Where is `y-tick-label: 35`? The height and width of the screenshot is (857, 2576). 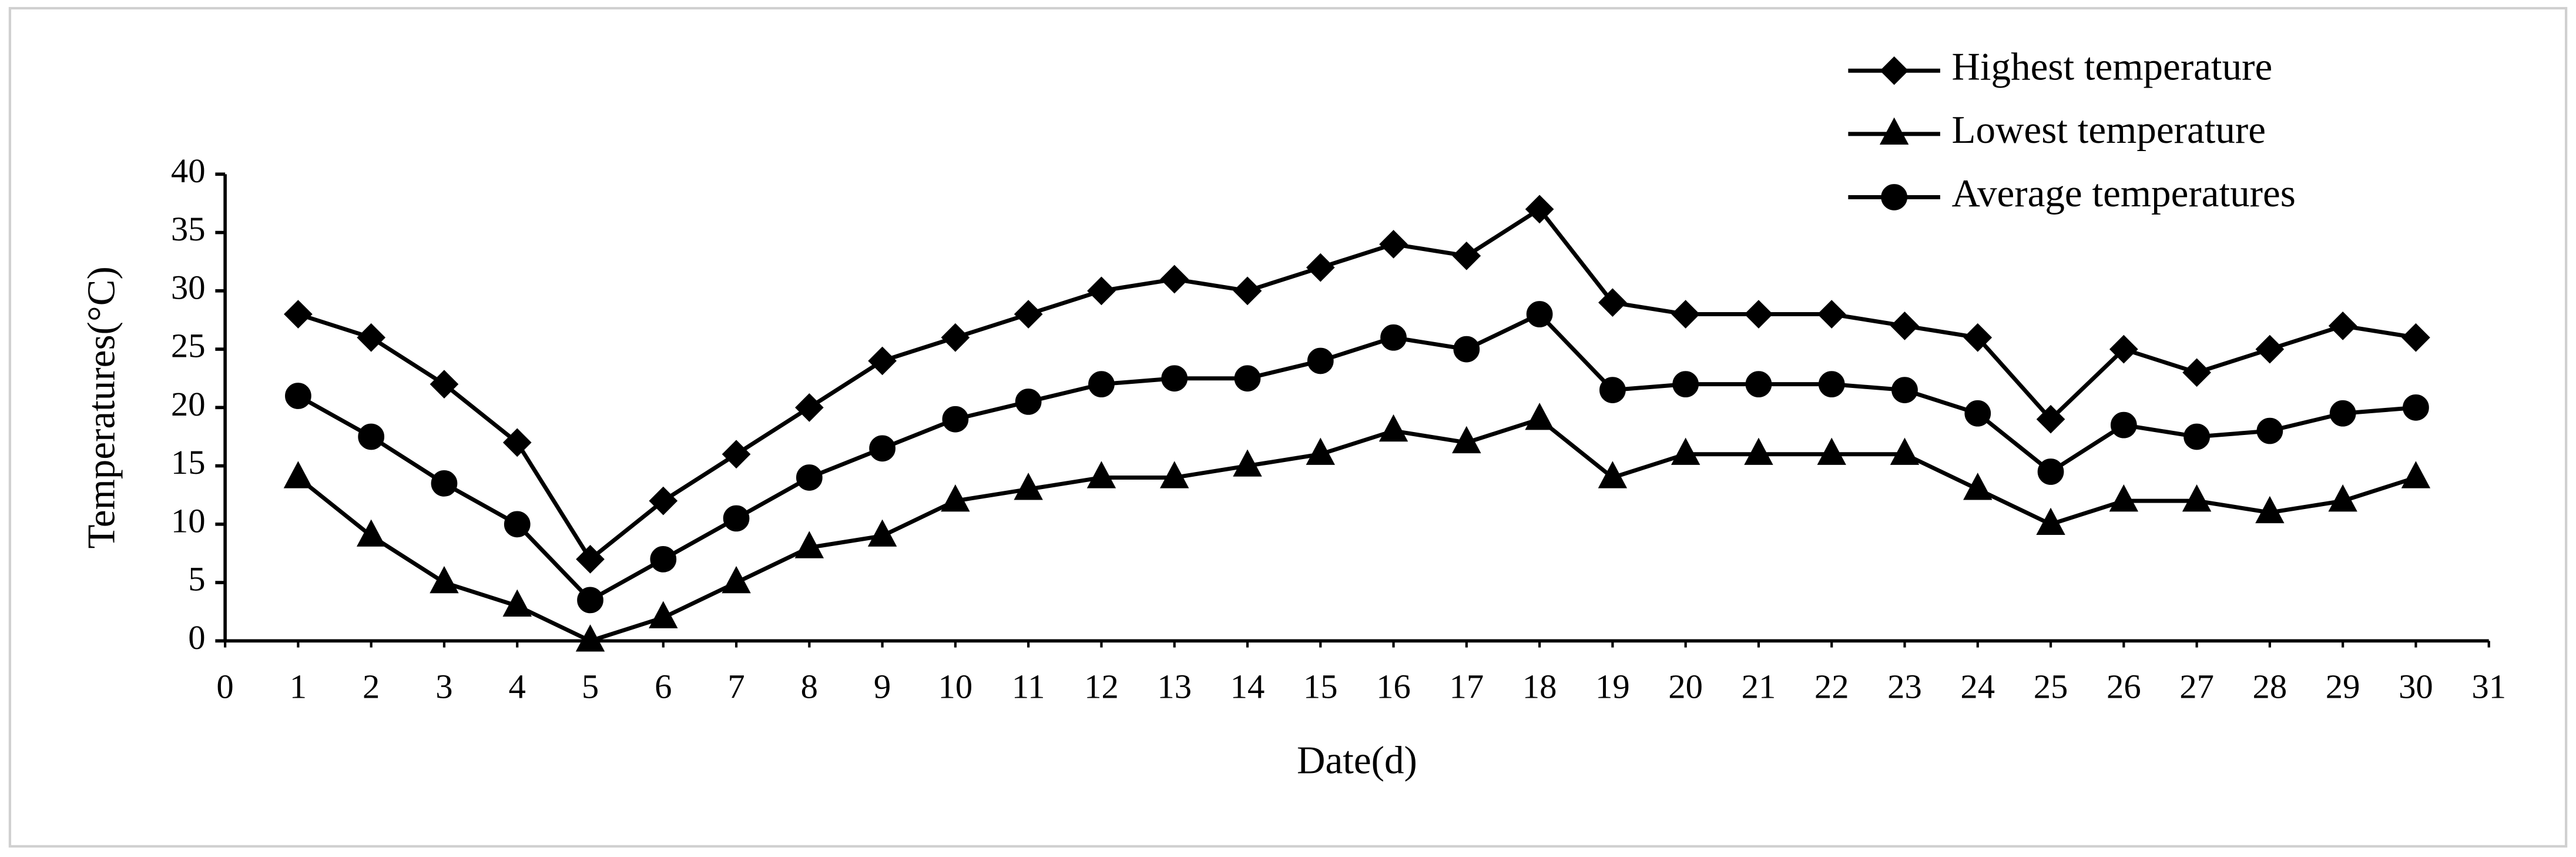 y-tick-label: 35 is located at coordinates (188, 229).